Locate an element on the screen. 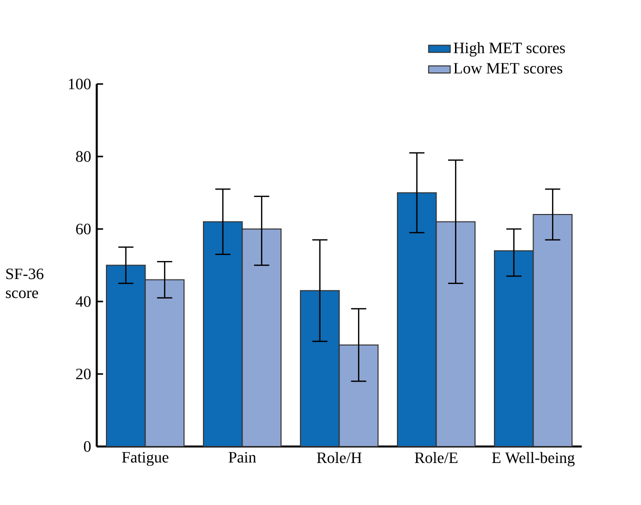 The image size is (641, 505). x-tick-label: Role/H is located at coordinates (339, 458).